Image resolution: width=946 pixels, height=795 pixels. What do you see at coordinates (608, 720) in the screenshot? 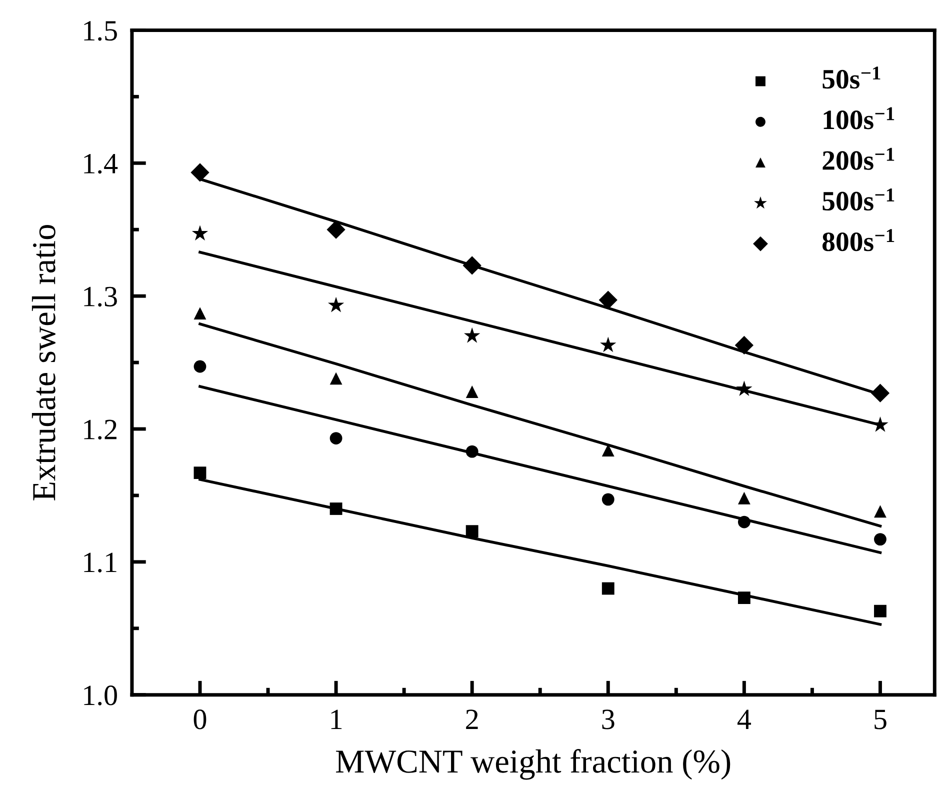
I see `x-tick-label: 3` at bounding box center [608, 720].